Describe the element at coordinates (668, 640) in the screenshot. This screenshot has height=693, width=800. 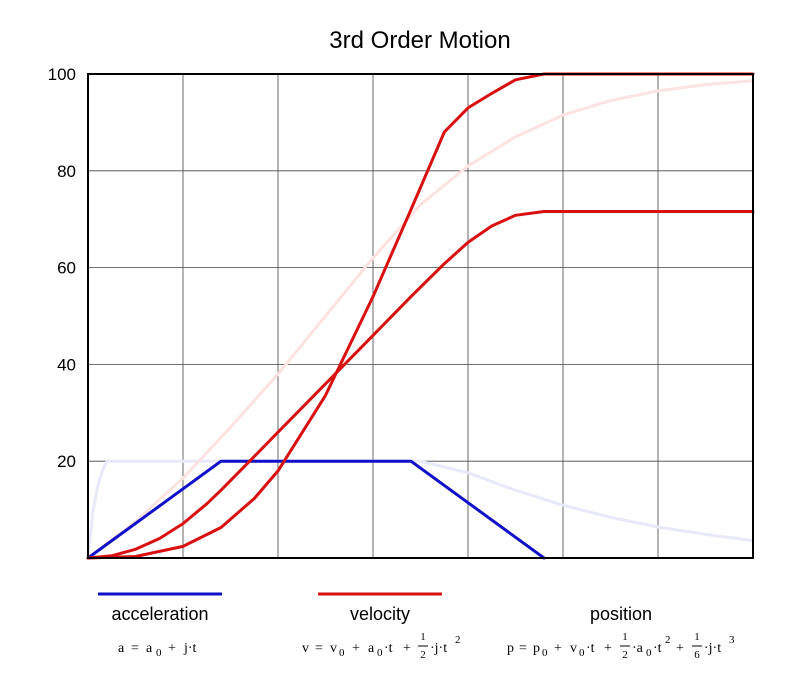
I see `formula-p-sup2: 2` at that location.